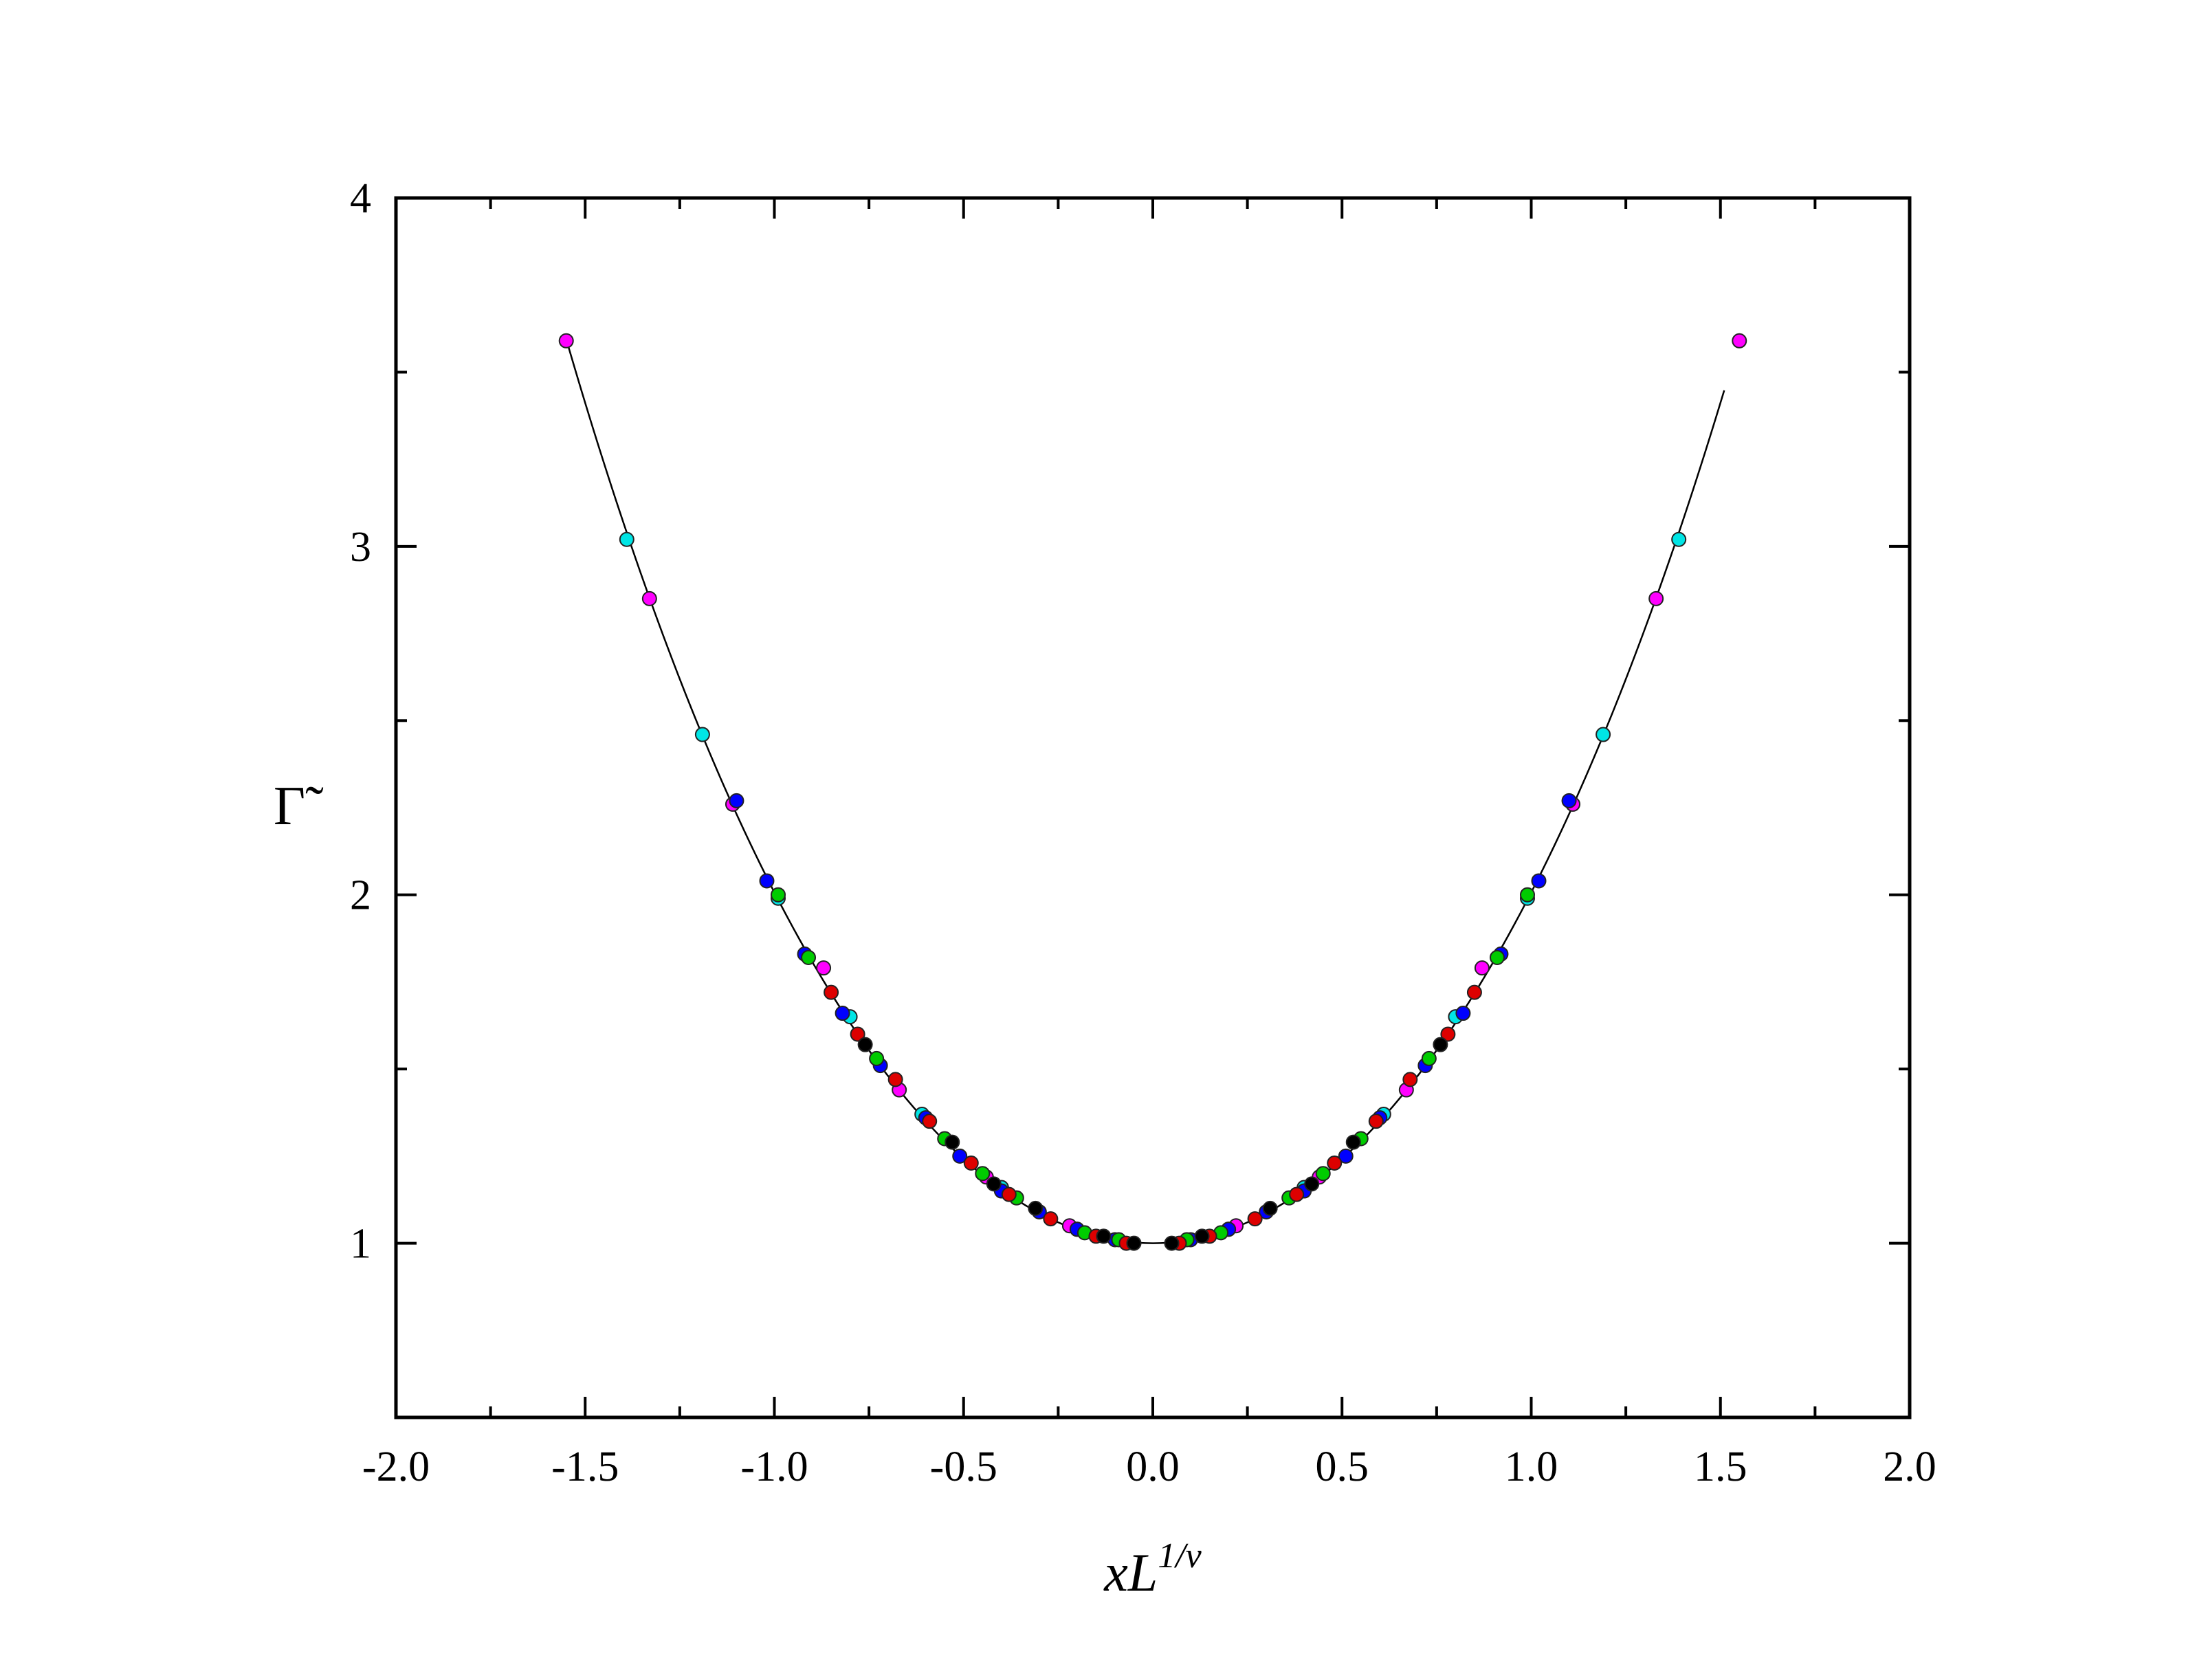 This screenshot has width=2186, height=1680. What do you see at coordinates (1909, 1467) in the screenshot?
I see `x-tick-label: 2.0` at bounding box center [1909, 1467].